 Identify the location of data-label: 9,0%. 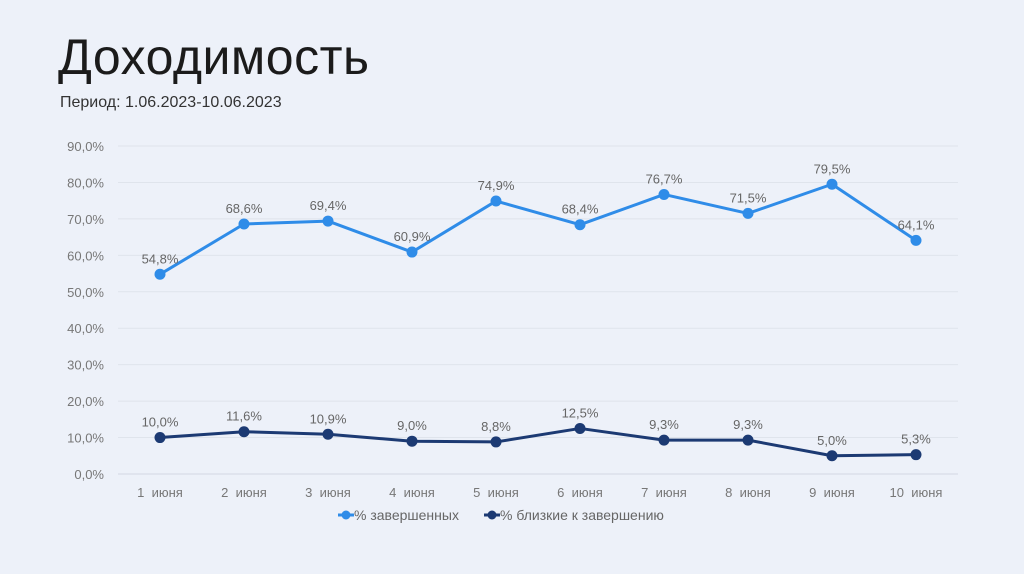
(412, 425).